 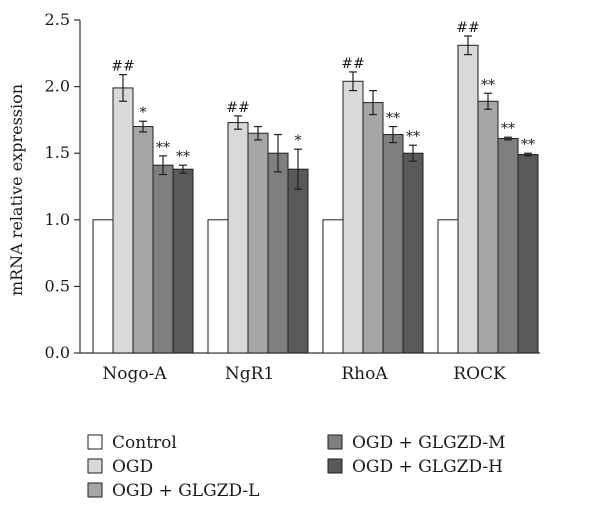 I want to click on y-tick-label: 2.5, so click(x=57, y=19).